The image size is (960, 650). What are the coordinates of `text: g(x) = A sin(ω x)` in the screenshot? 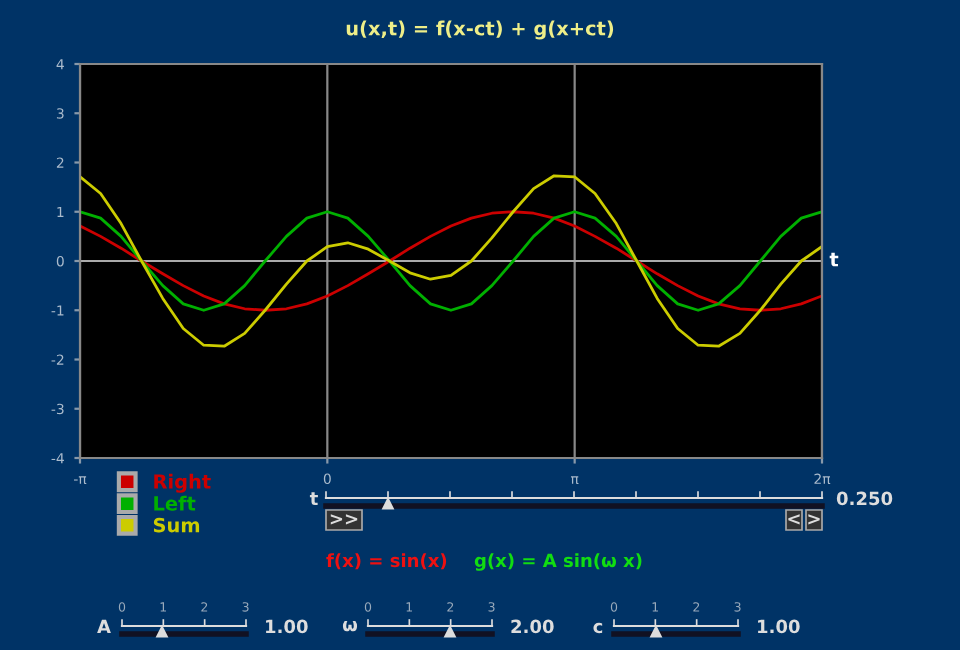 It's located at (558, 562).